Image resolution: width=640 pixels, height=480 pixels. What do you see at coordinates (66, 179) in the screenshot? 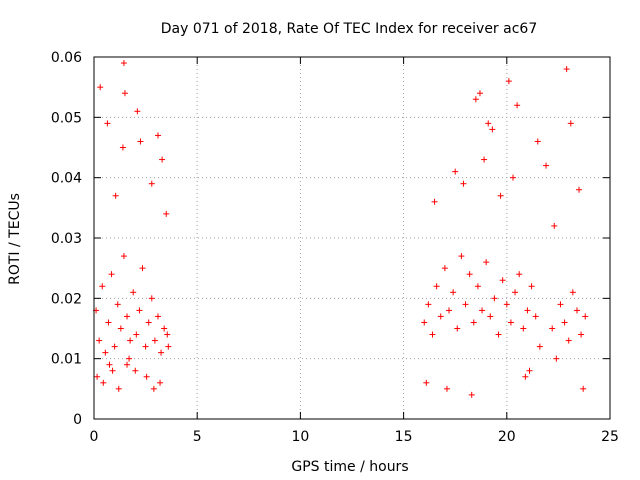
I see `y-tick-label: 0.04` at bounding box center [66, 179].